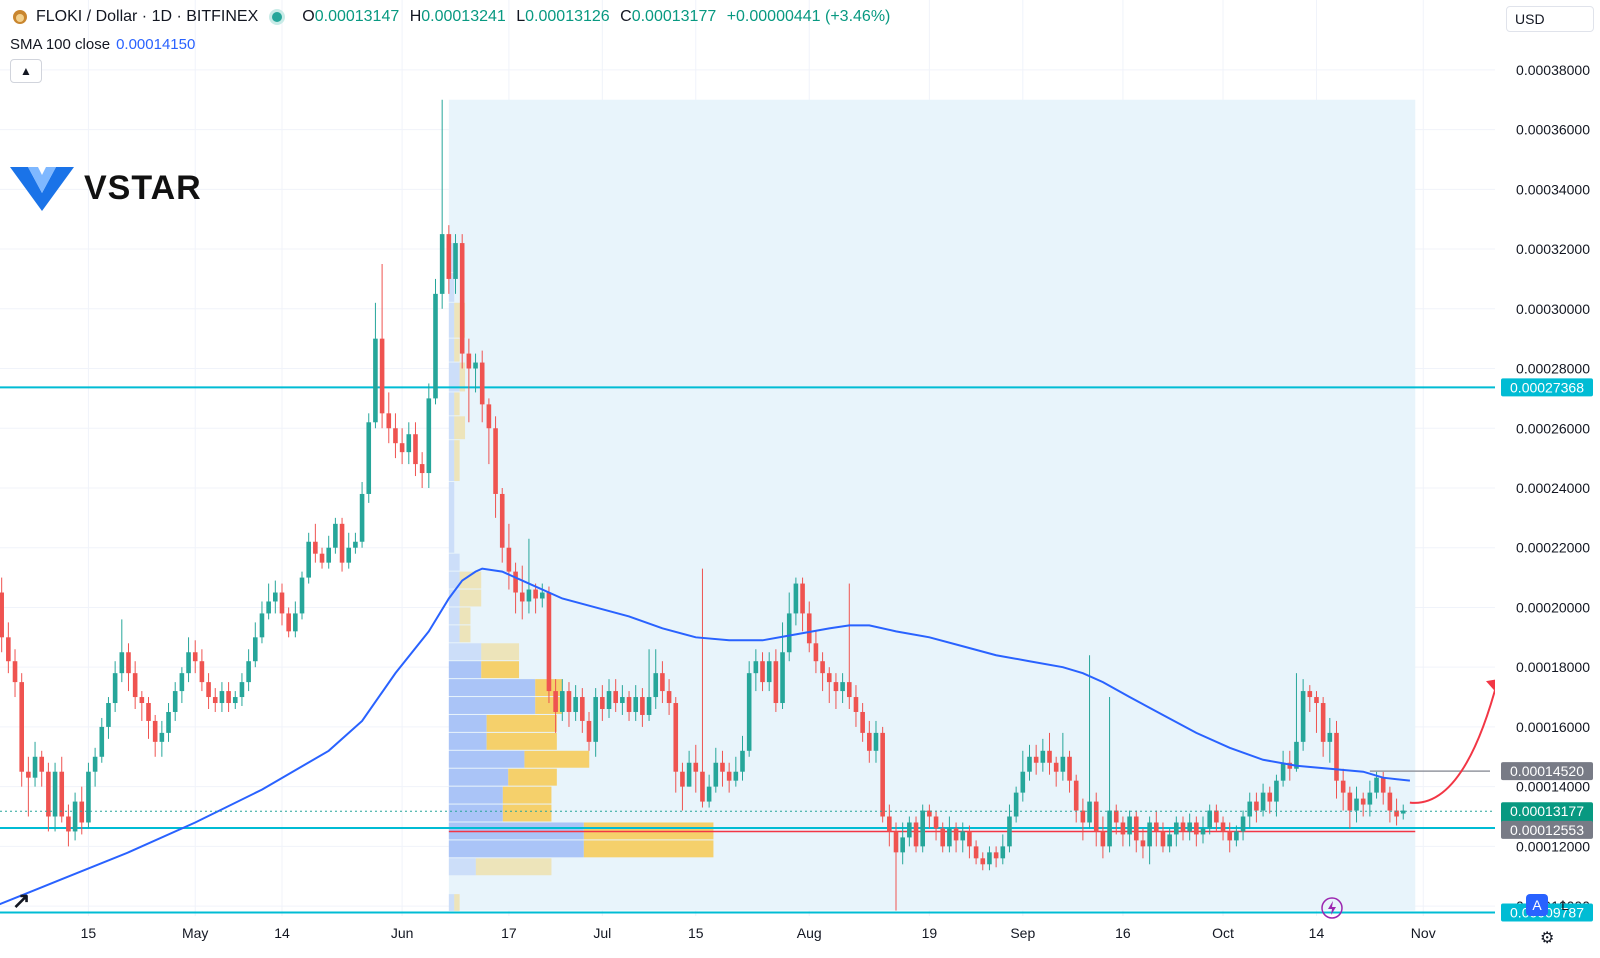  Describe the element at coordinates (1565, 905) in the screenshot. I see `log-scale-button: L` at that location.